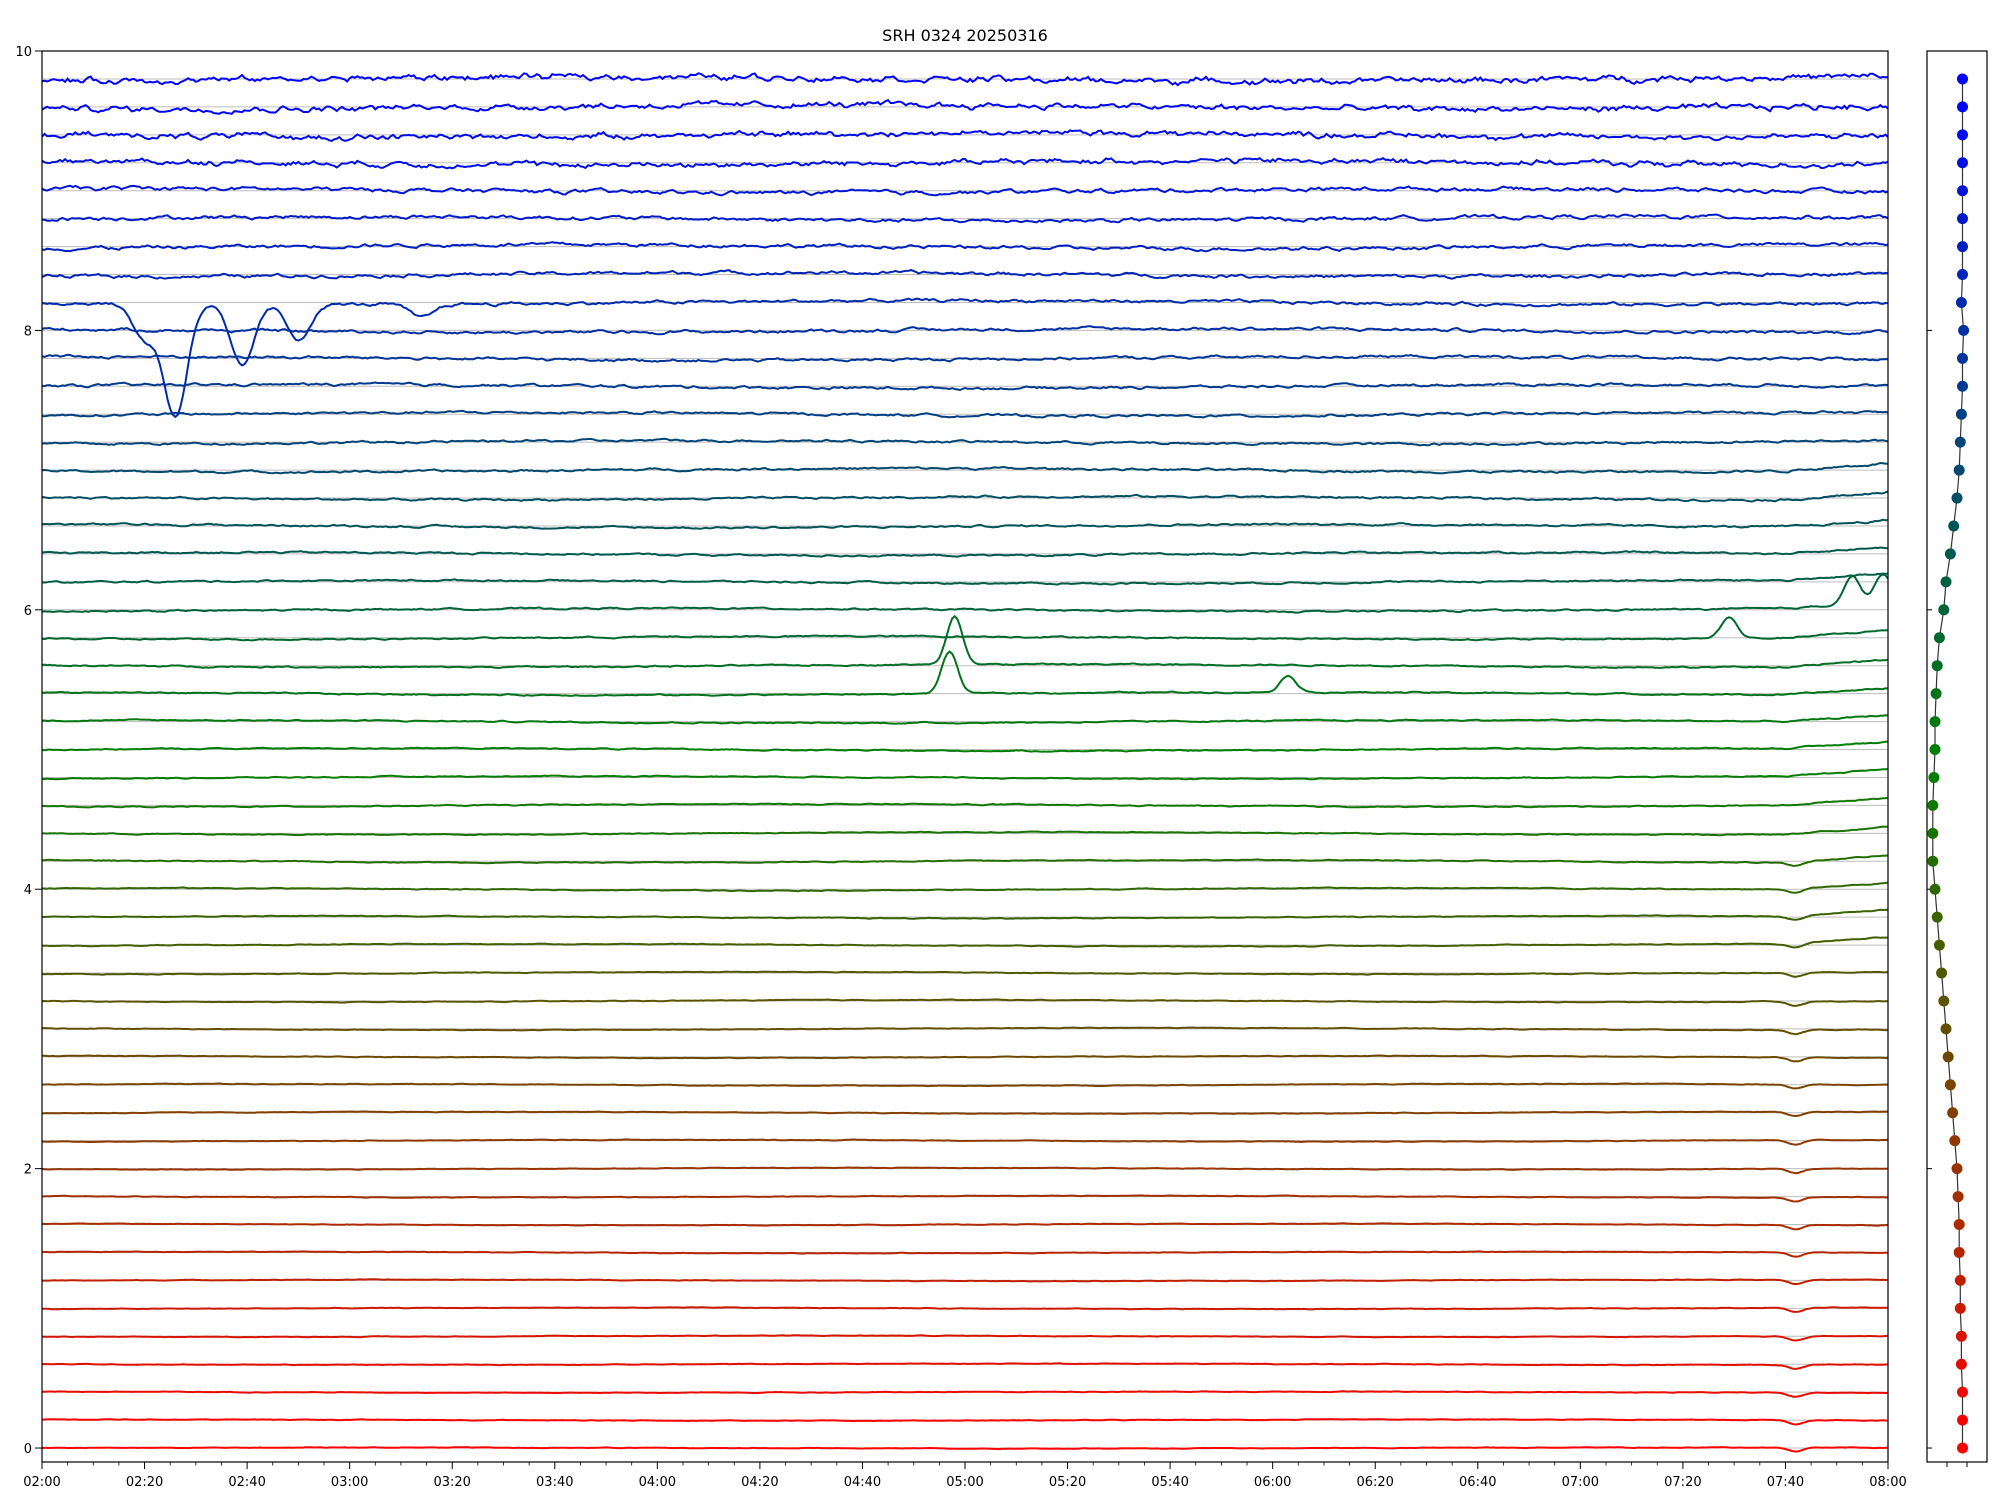  What do you see at coordinates (23, 52) in the screenshot?
I see `y-tick-label: 10` at bounding box center [23, 52].